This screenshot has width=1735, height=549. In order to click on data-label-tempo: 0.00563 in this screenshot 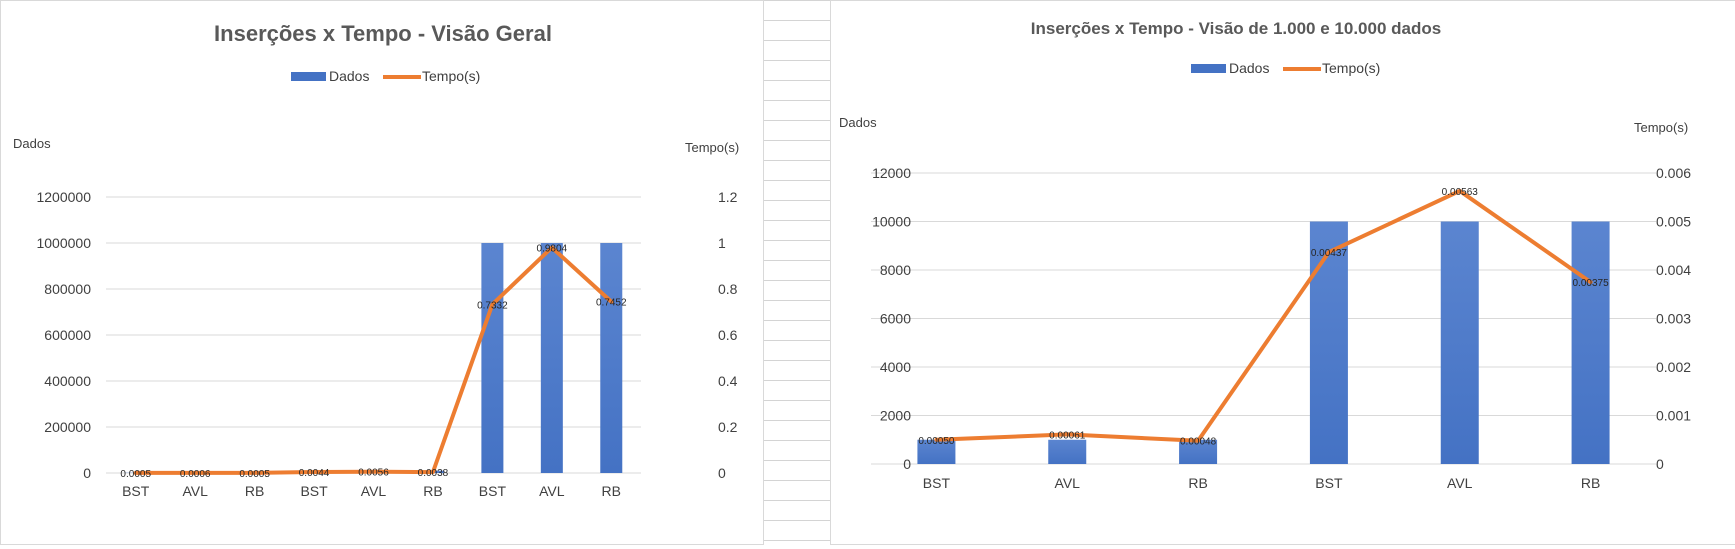, I will do `click(1460, 192)`.